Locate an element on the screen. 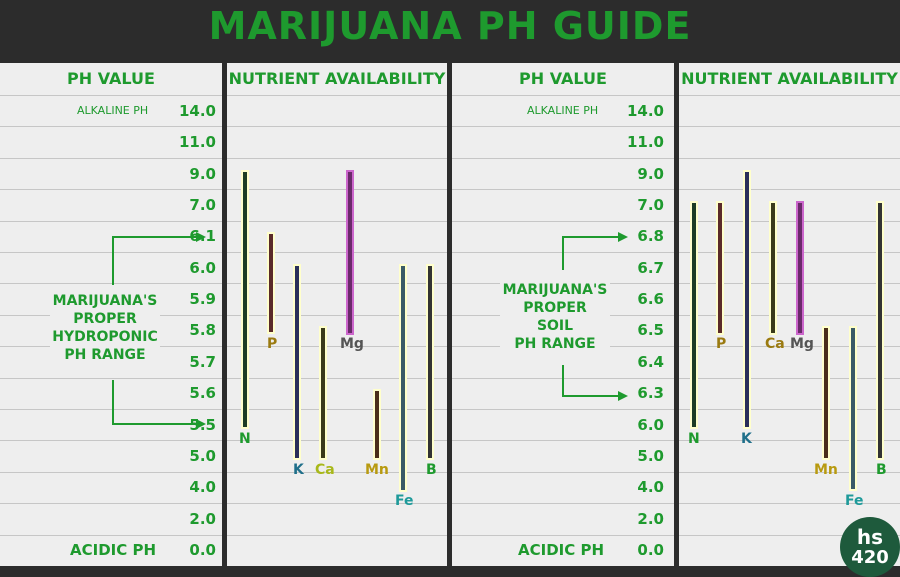  left-acidic-label: ACIDIC PH is located at coordinates (113, 550).